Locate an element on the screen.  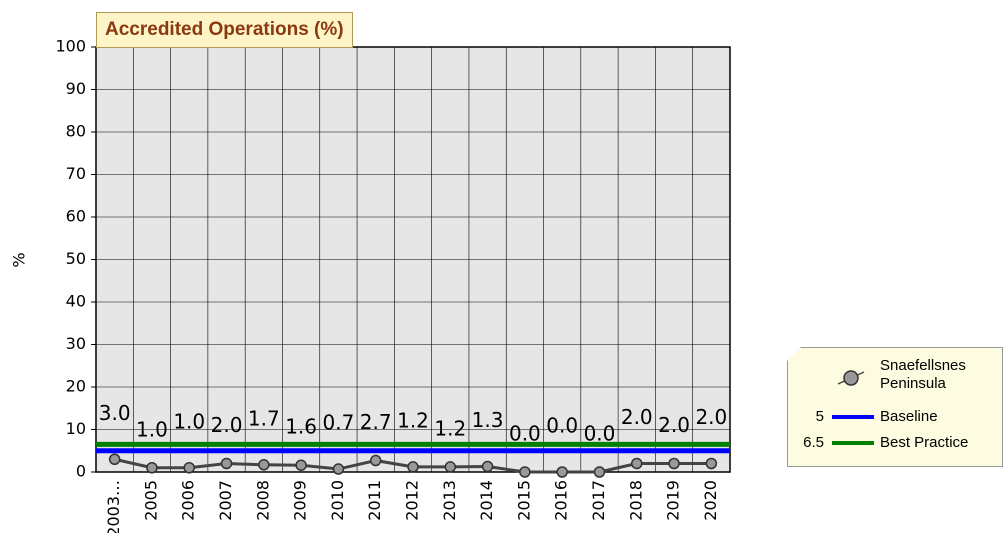
y-tick-label: 100 is located at coordinates (70, 46).